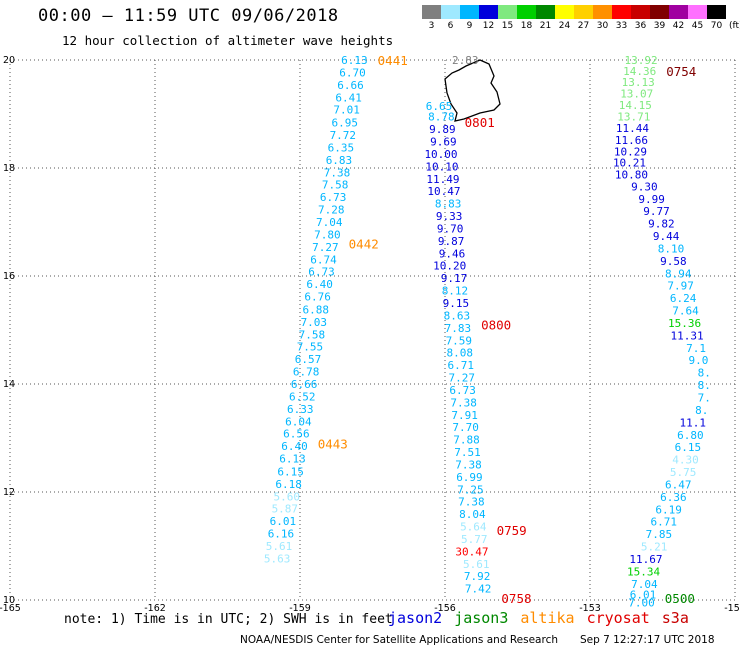  Describe the element at coordinates (304, 384) in the screenshot. I see `wave-height-value: 6.66` at that location.